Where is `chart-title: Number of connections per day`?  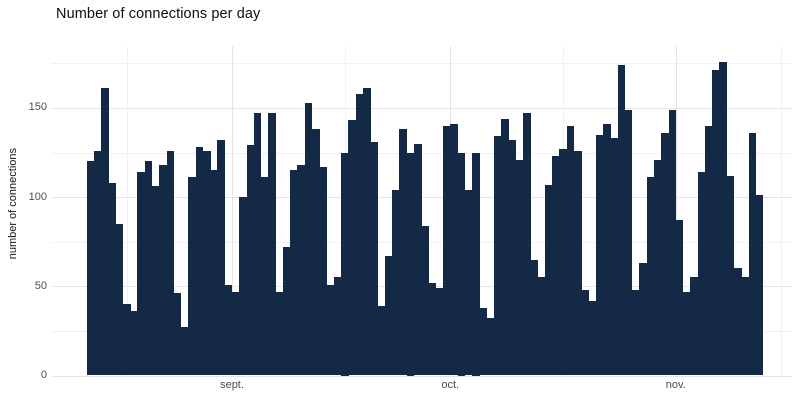 chart-title: Number of connections per day is located at coordinates (158, 14).